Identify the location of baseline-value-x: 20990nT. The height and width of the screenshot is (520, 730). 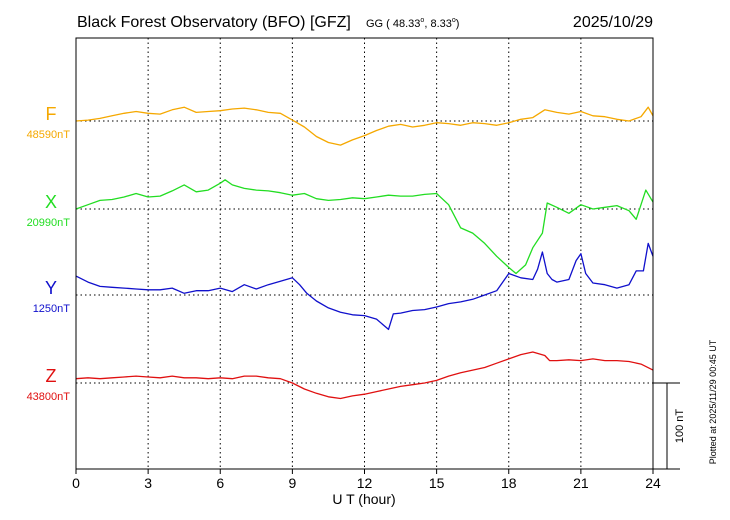
(49, 223).